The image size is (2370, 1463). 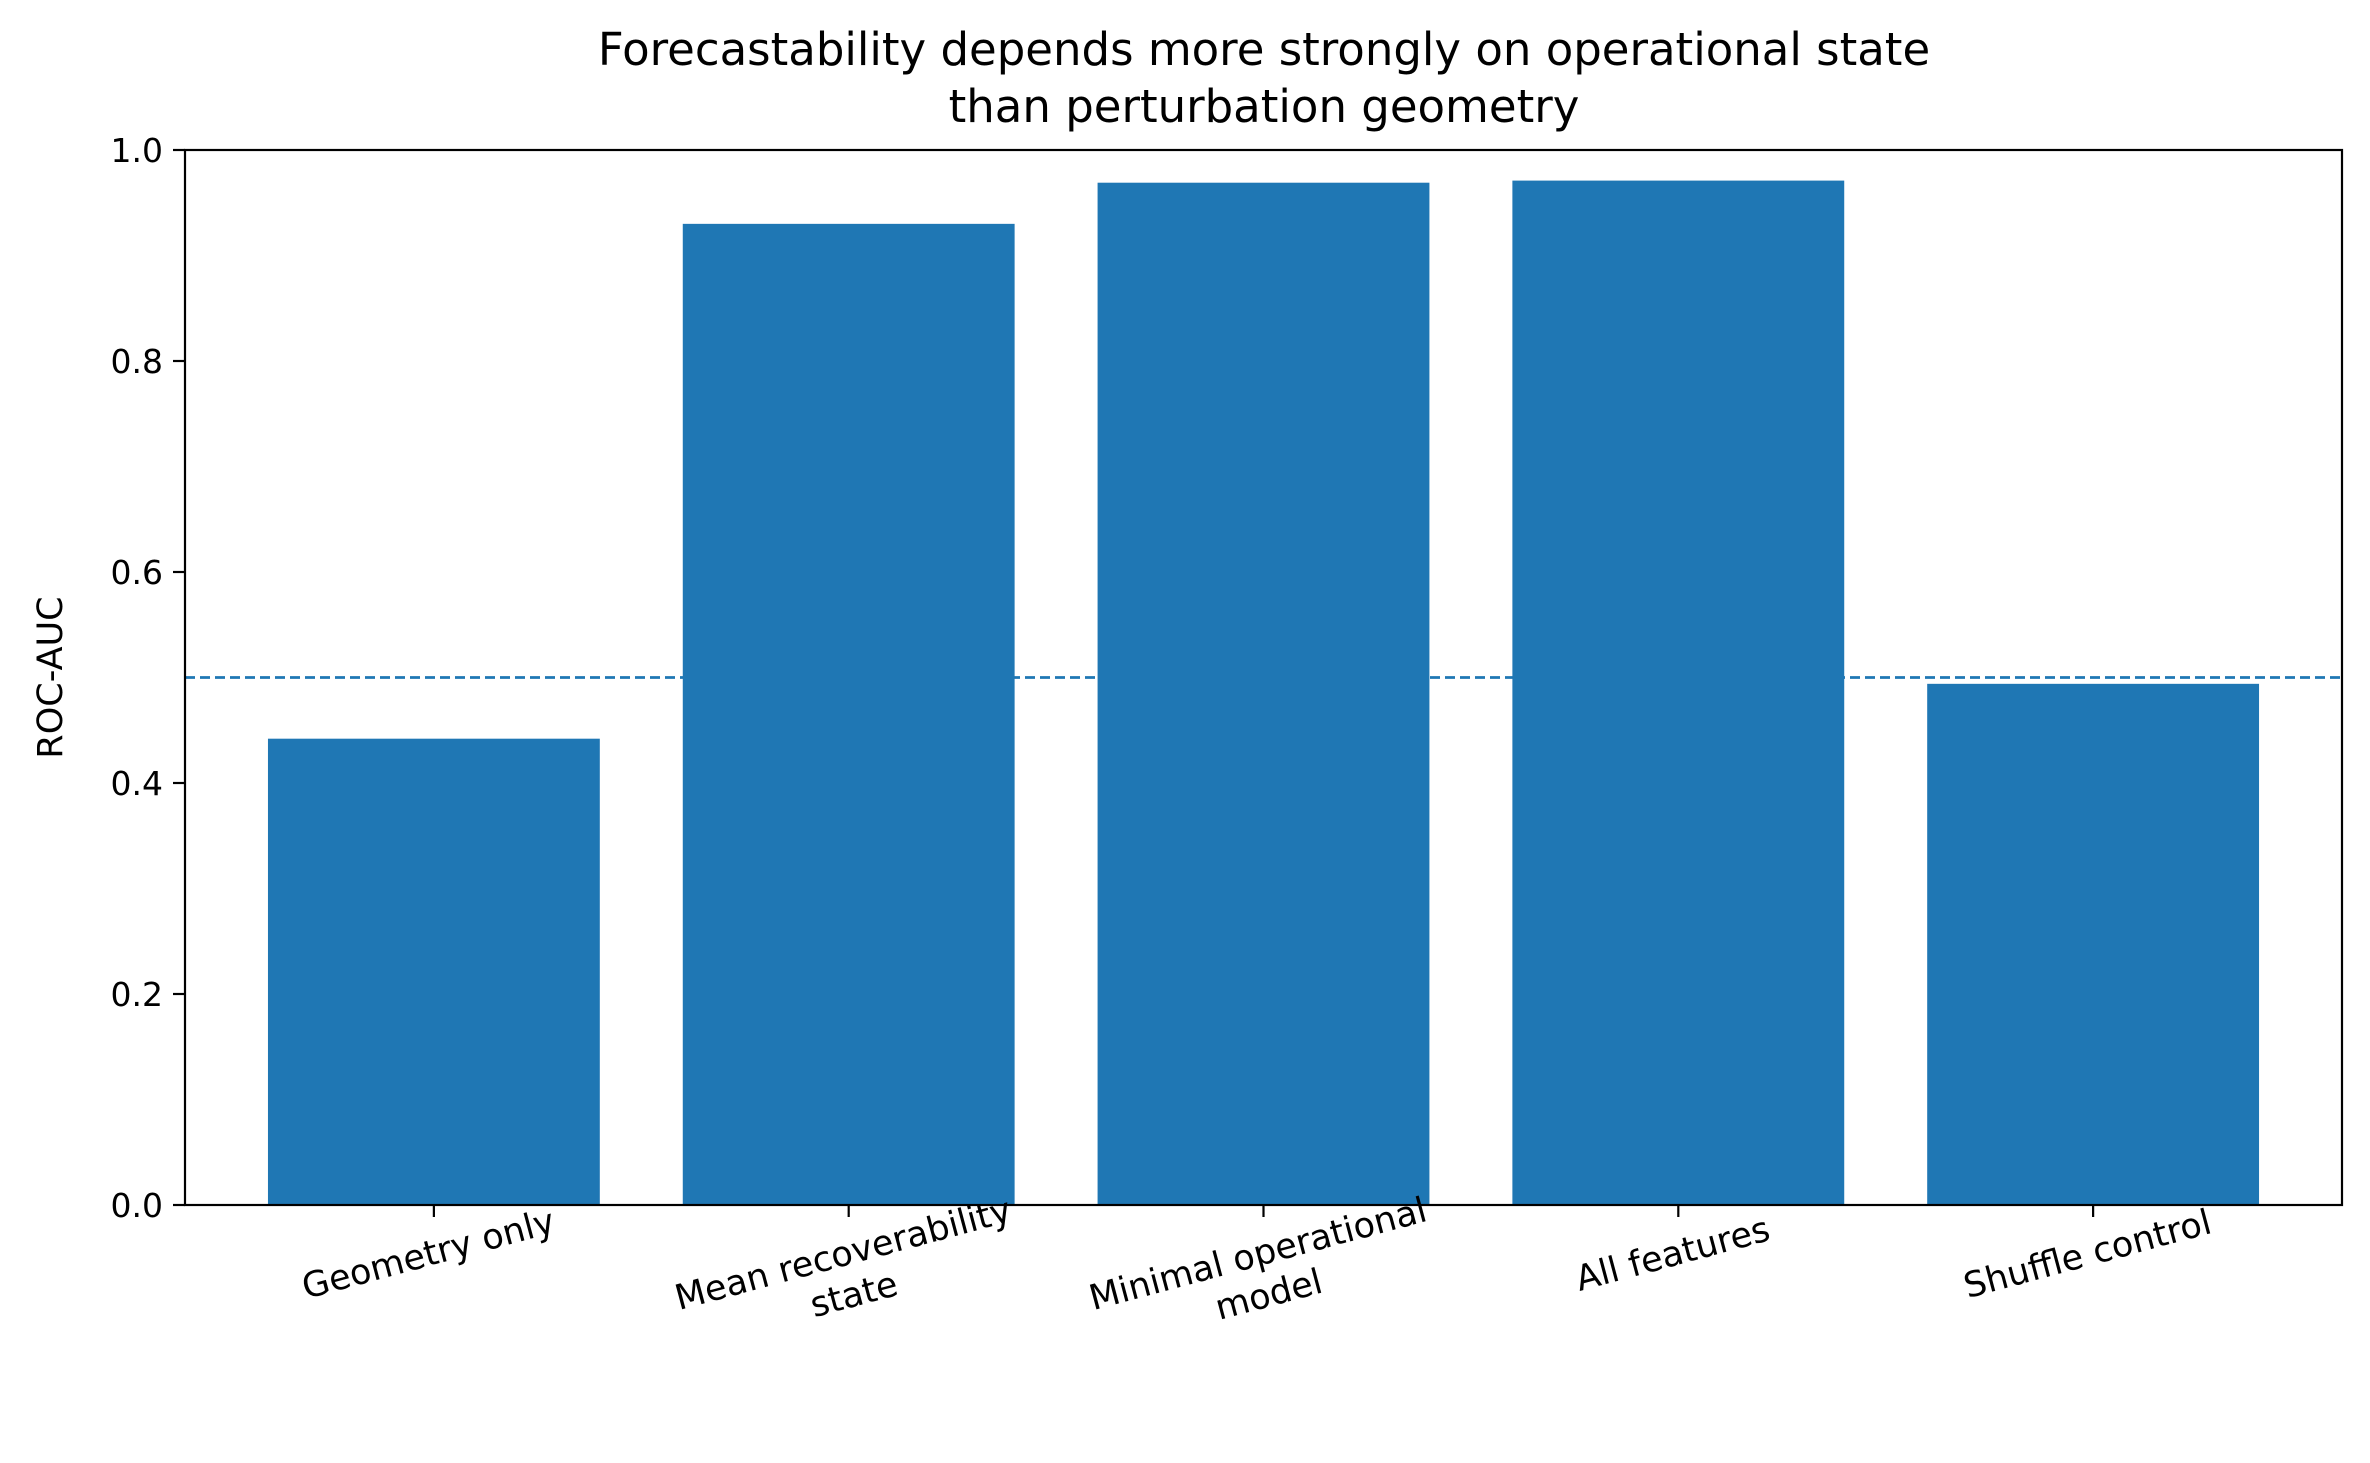 I want to click on x-tick-label-4-line-0: Shuffle control, so click(x=2088, y=1254).